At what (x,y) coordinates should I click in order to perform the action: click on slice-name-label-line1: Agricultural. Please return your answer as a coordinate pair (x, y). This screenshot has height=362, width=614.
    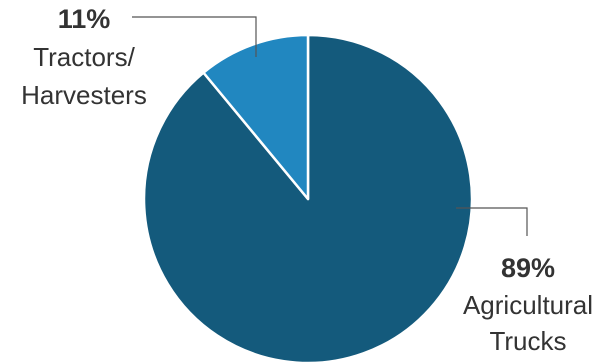
    Looking at the image, I should click on (528, 305).